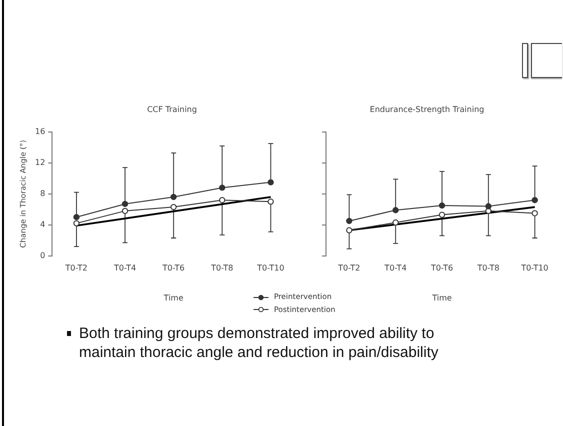  I want to click on chart-title: CCF Training, so click(172, 109).